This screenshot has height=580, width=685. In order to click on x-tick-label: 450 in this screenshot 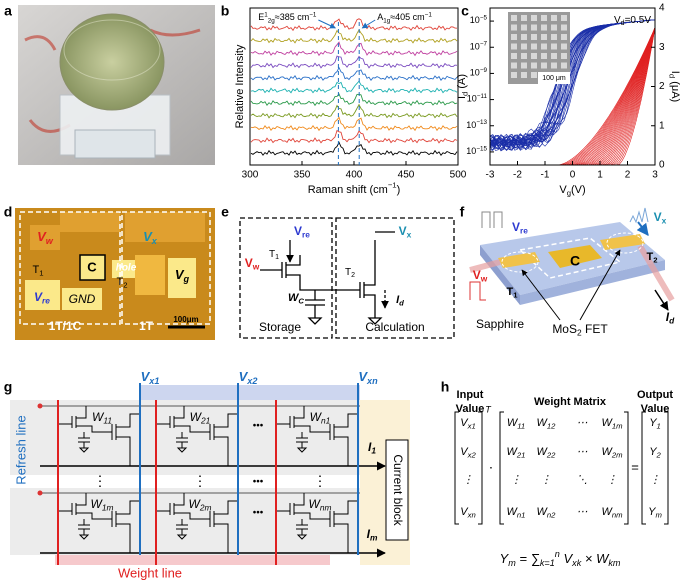, I will do `click(406, 175)`.